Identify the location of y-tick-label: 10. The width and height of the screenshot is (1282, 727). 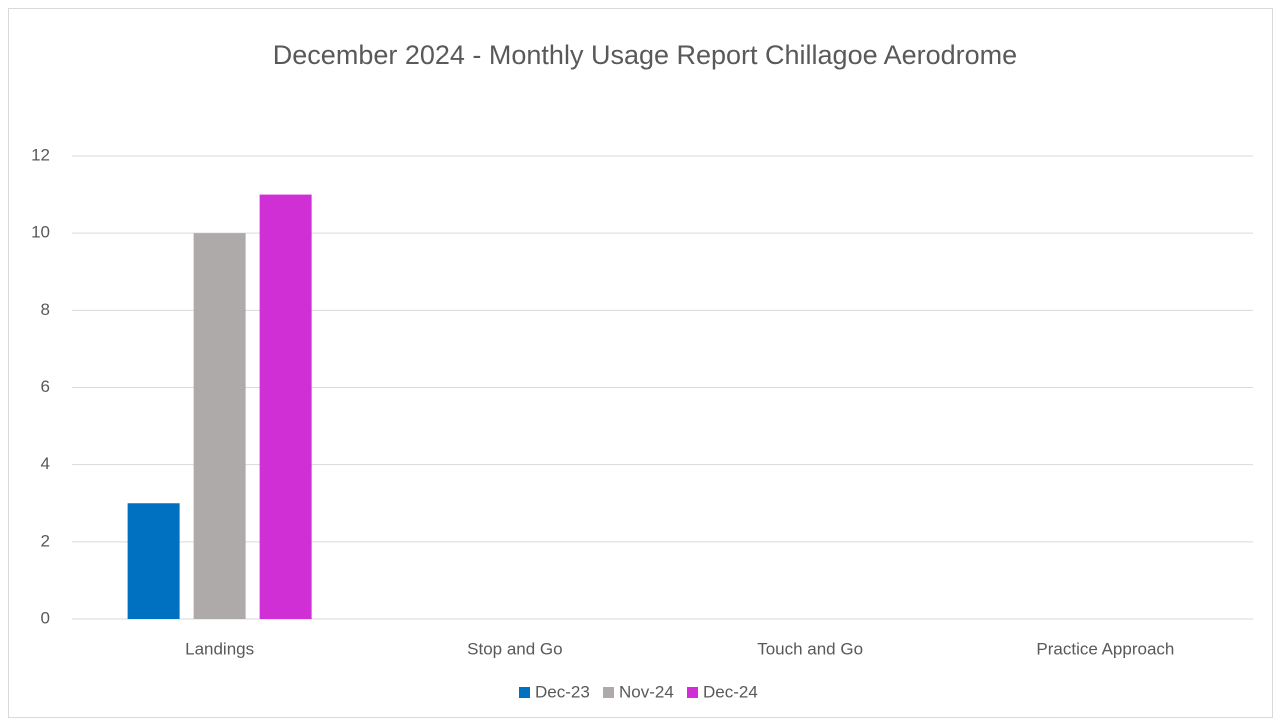
(40, 232).